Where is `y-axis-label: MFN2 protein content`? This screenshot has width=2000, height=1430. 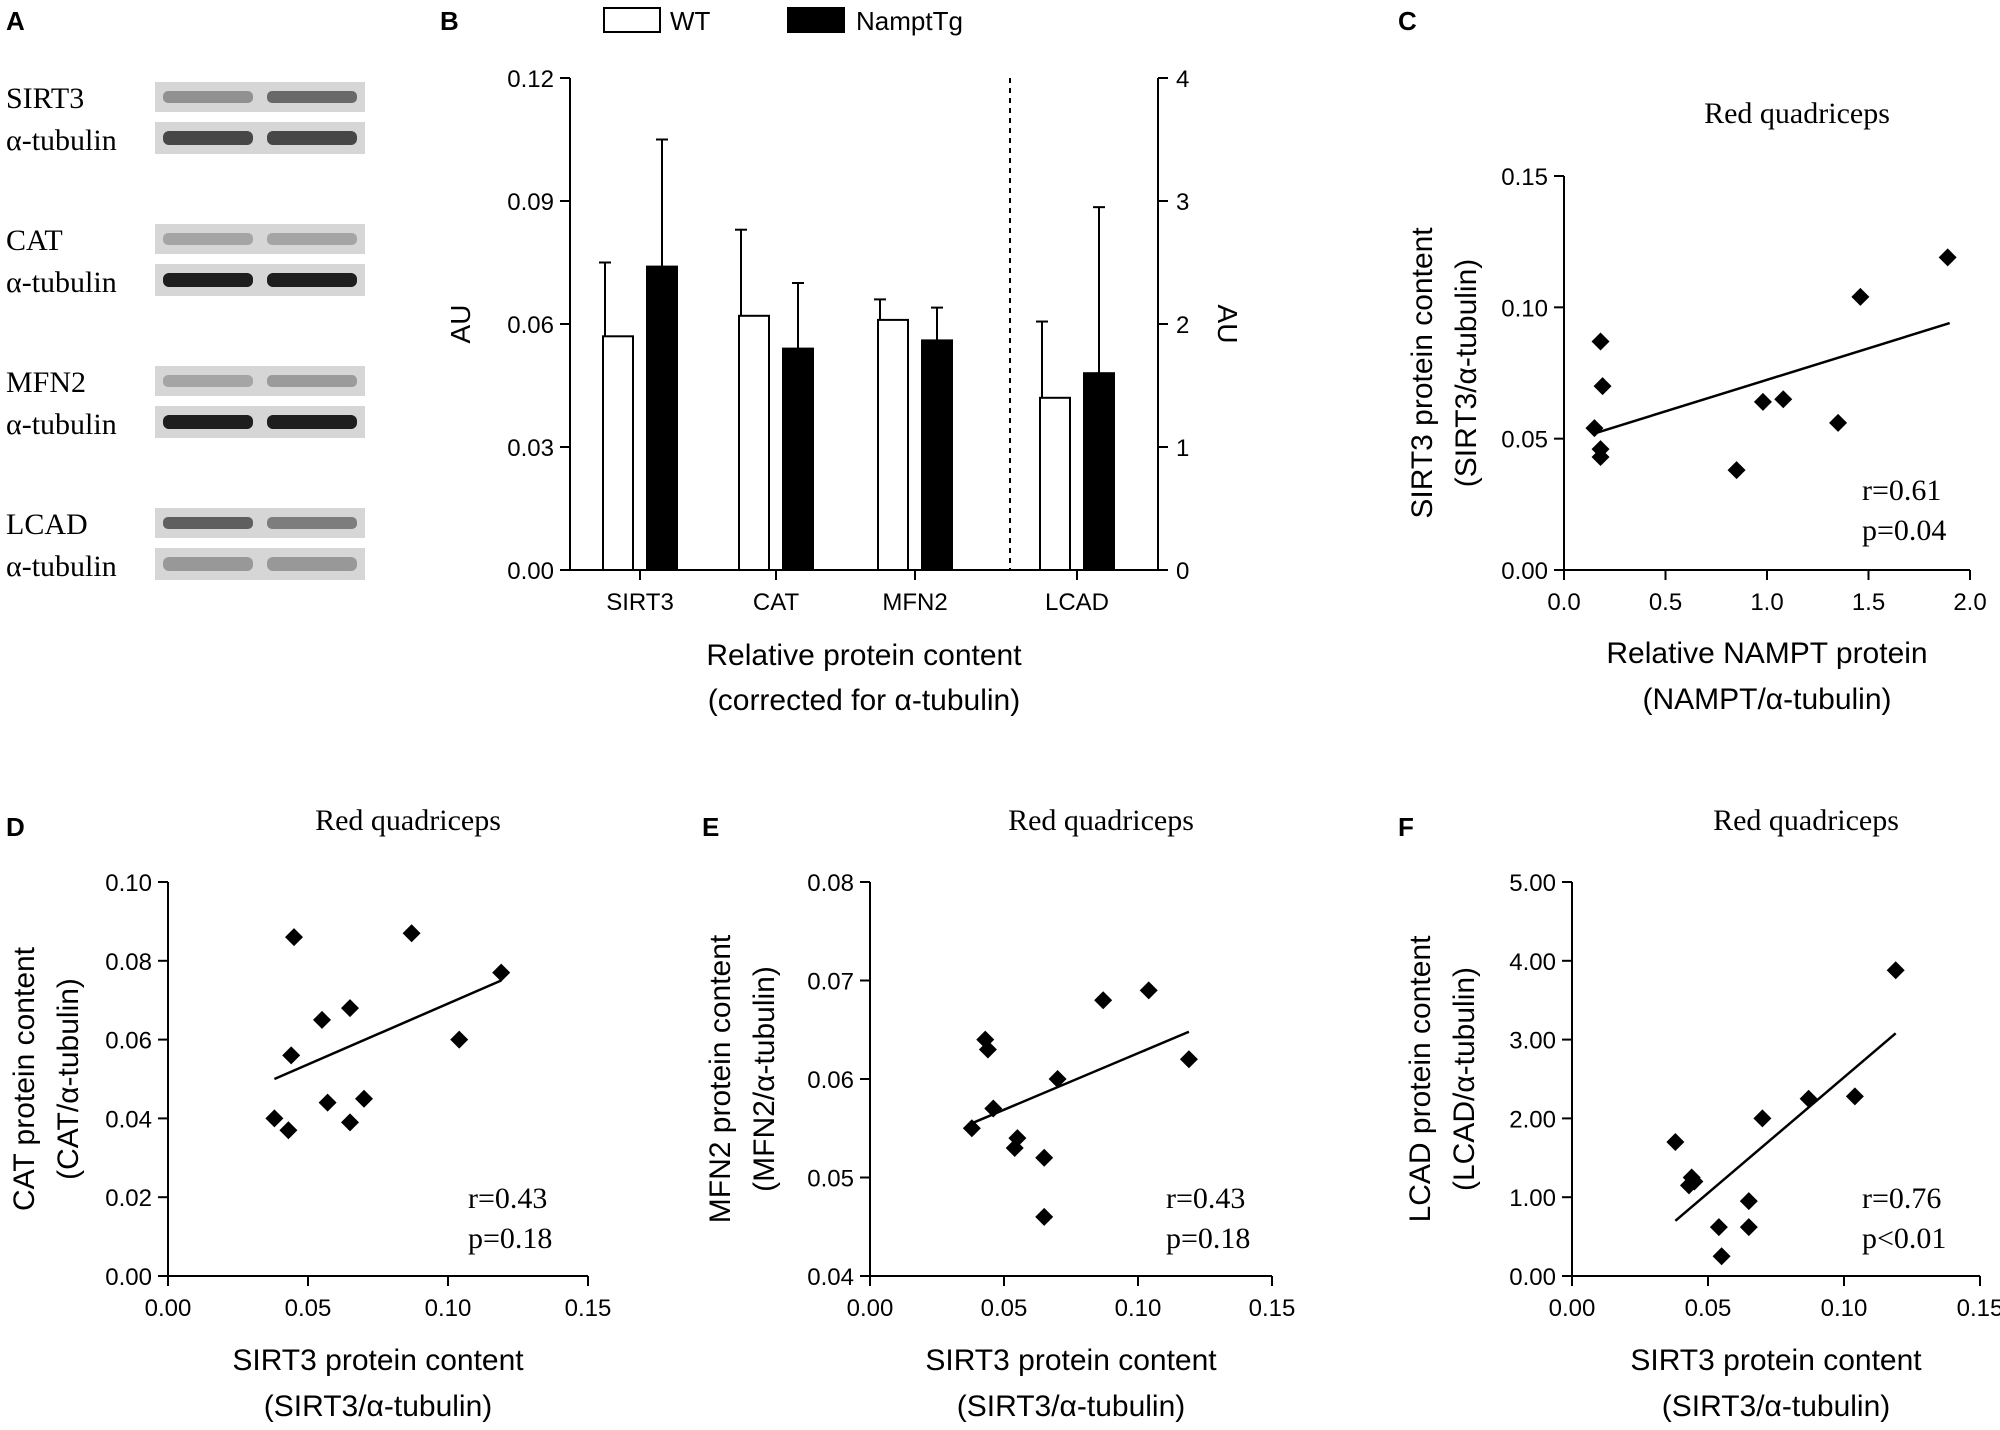
y-axis-label: MFN2 protein content is located at coordinates (720, 1078).